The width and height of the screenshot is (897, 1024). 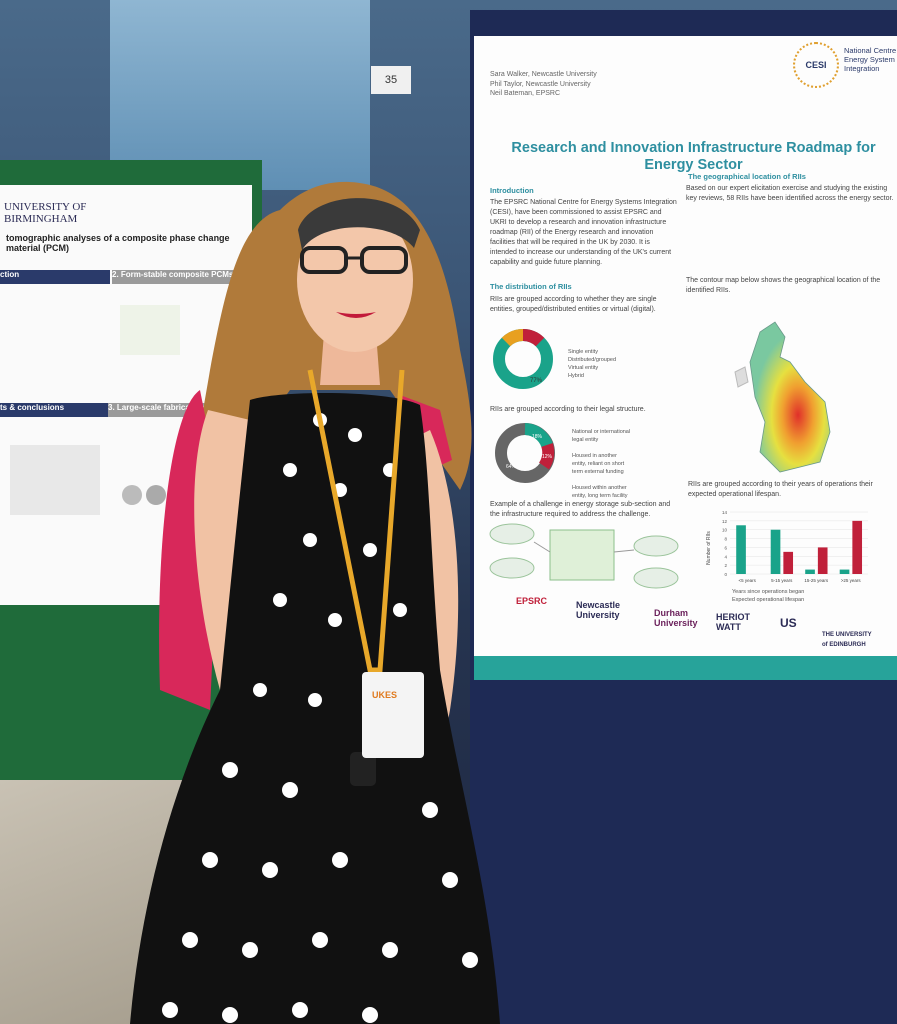 I want to click on y-tick-5: 10, so click(x=725, y=530).